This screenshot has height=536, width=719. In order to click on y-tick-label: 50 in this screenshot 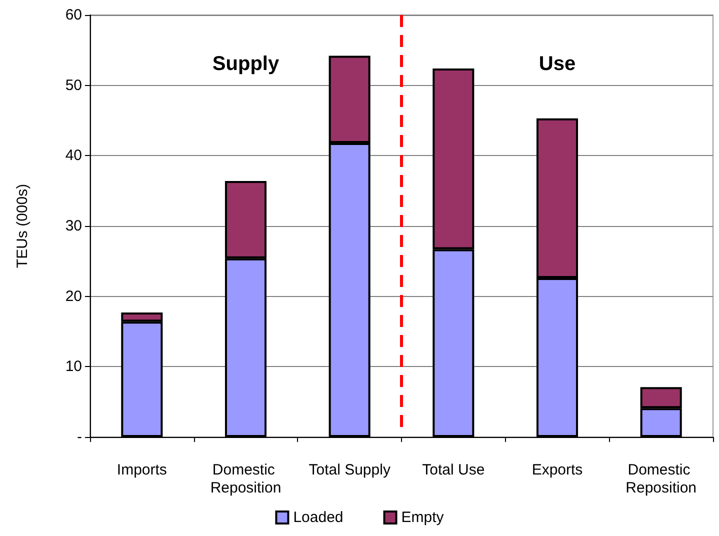, I will do `click(73, 85)`.